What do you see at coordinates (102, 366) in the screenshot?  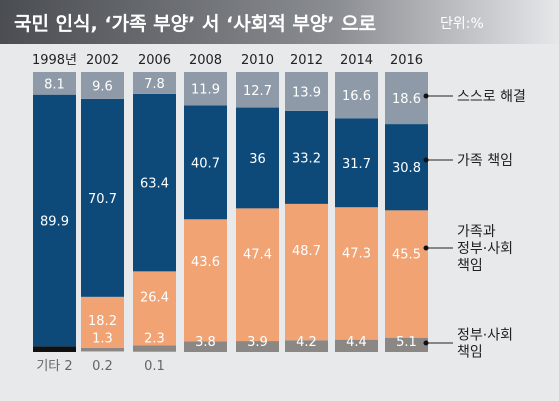 I see `other-value-label: 0.2` at bounding box center [102, 366].